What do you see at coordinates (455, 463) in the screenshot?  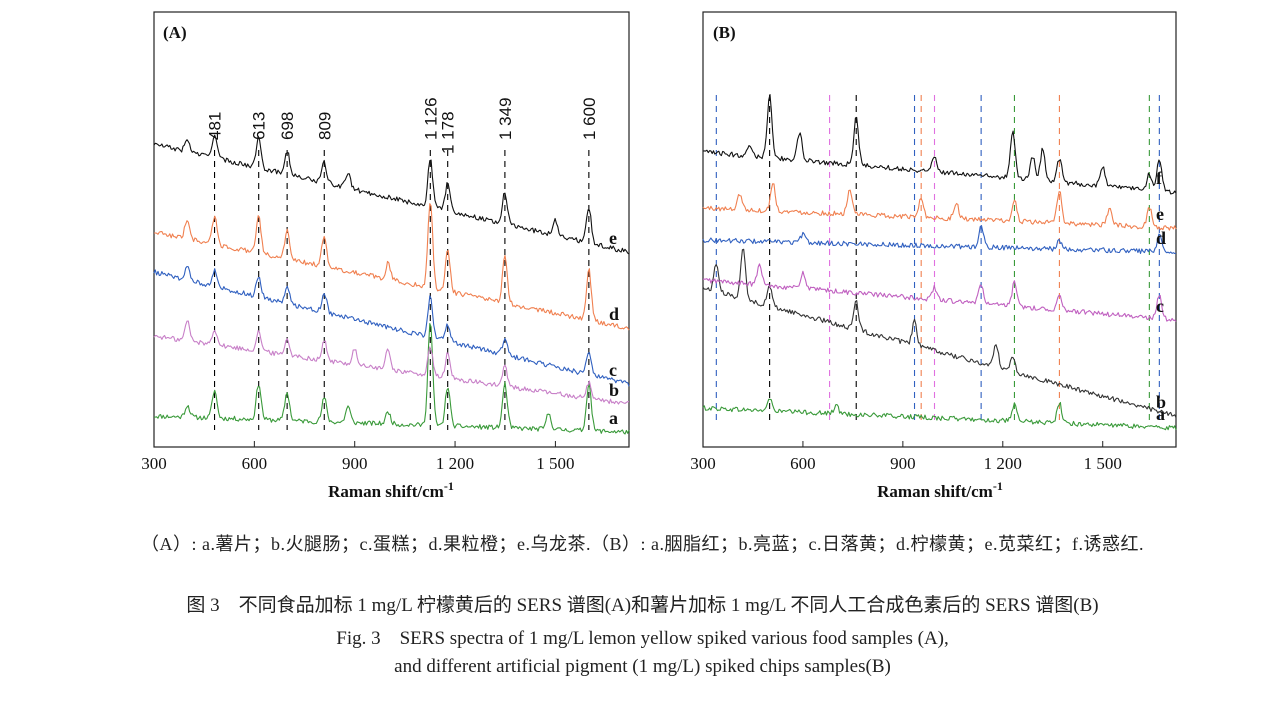 I see `x-tick-label-a-1200: 1 200` at bounding box center [455, 463].